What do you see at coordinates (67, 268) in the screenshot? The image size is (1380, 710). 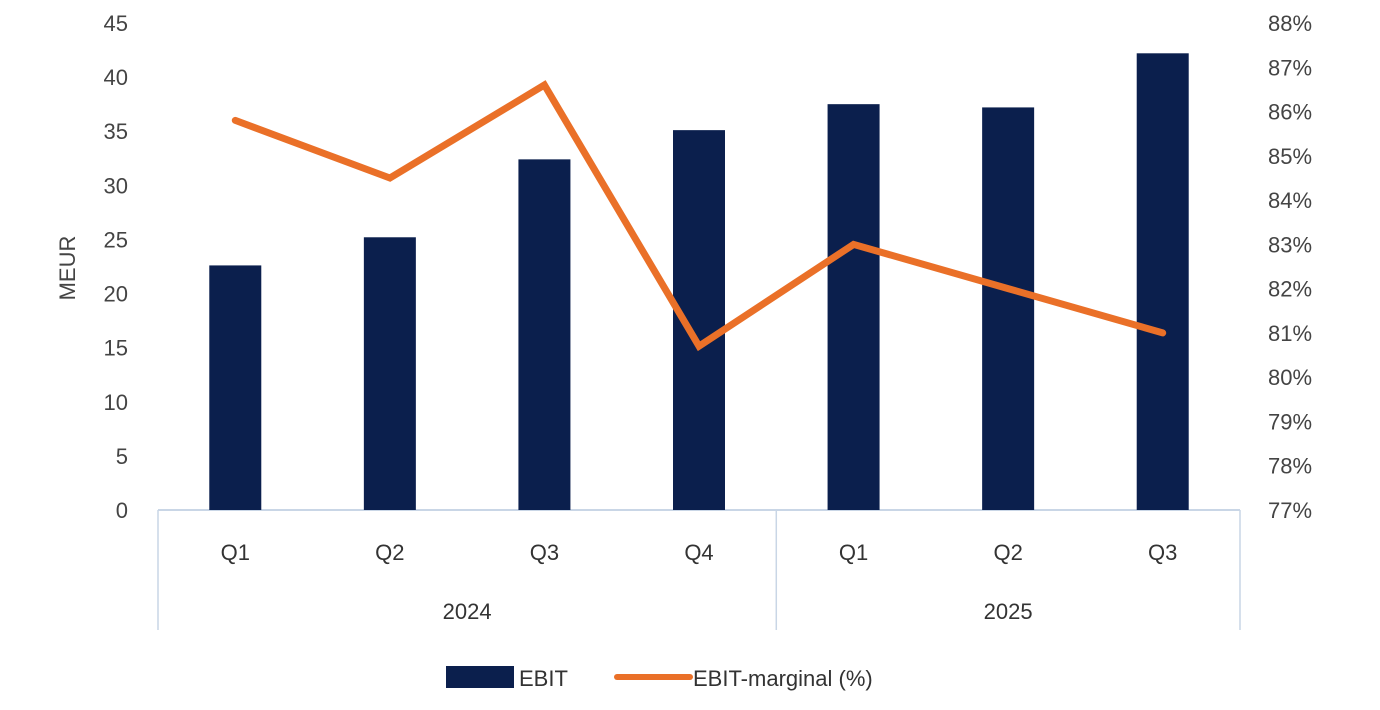 I see `y-axis-label: MEUR` at bounding box center [67, 268].